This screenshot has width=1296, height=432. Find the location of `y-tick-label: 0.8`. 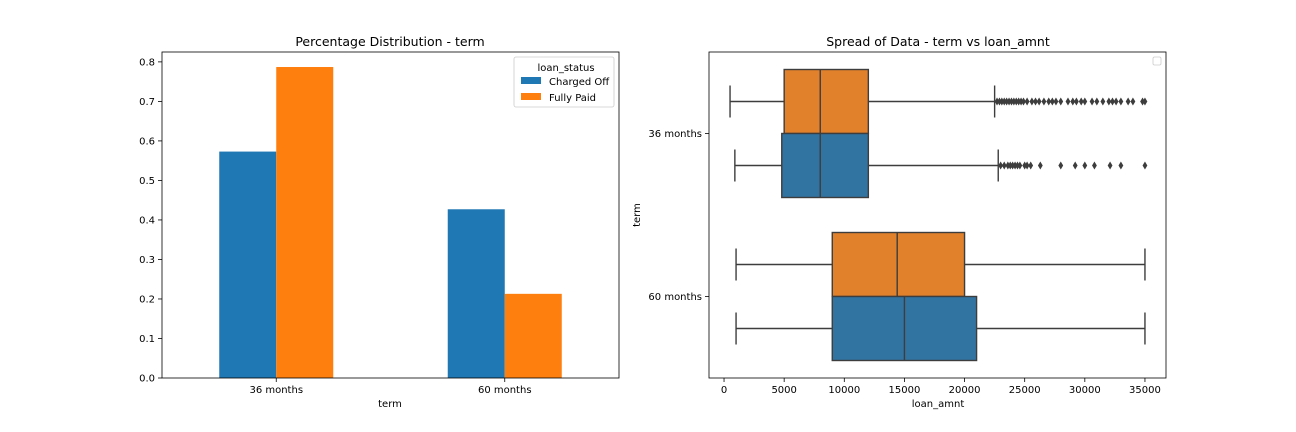

y-tick-label: 0.8 is located at coordinates (147, 62).